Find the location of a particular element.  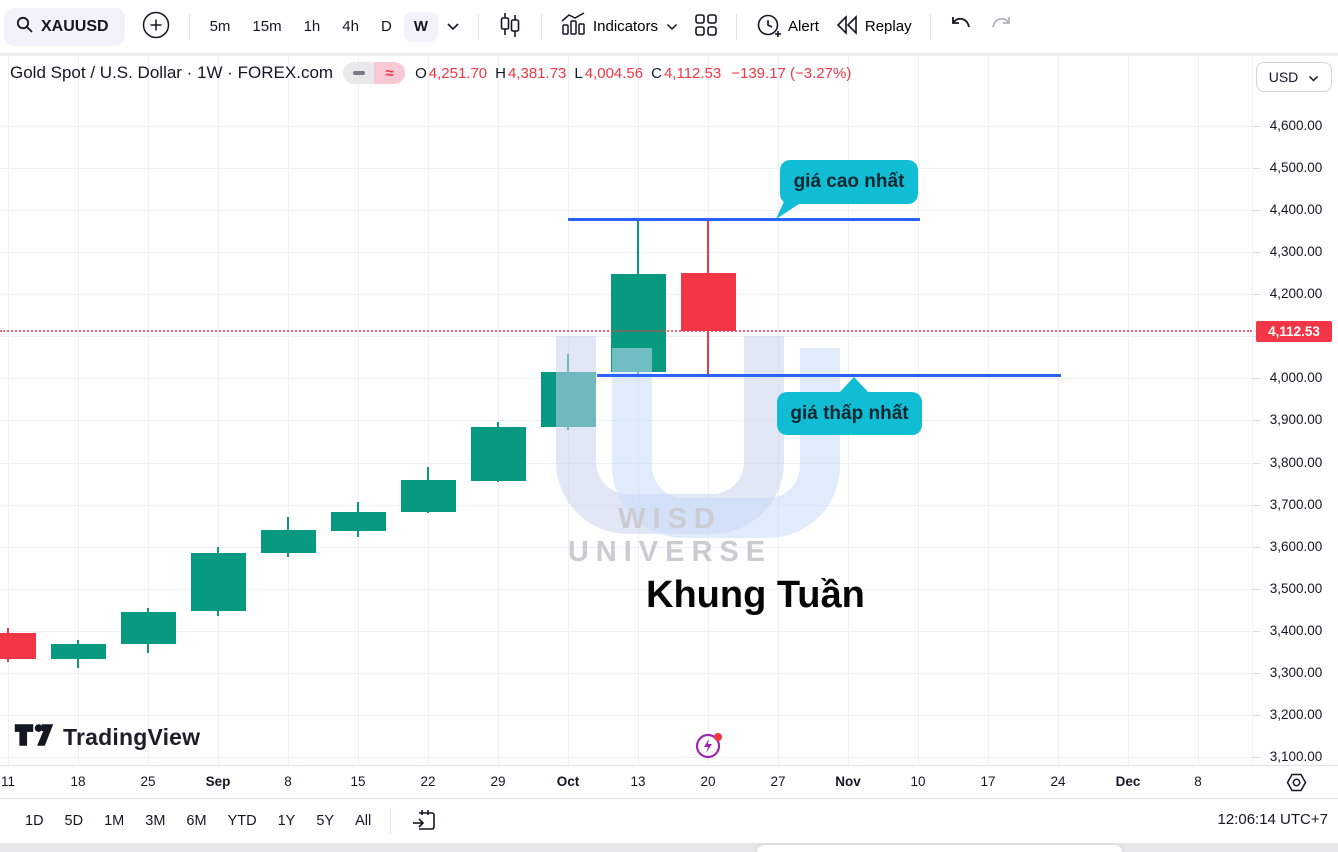

time-label: Oct is located at coordinates (568, 781).